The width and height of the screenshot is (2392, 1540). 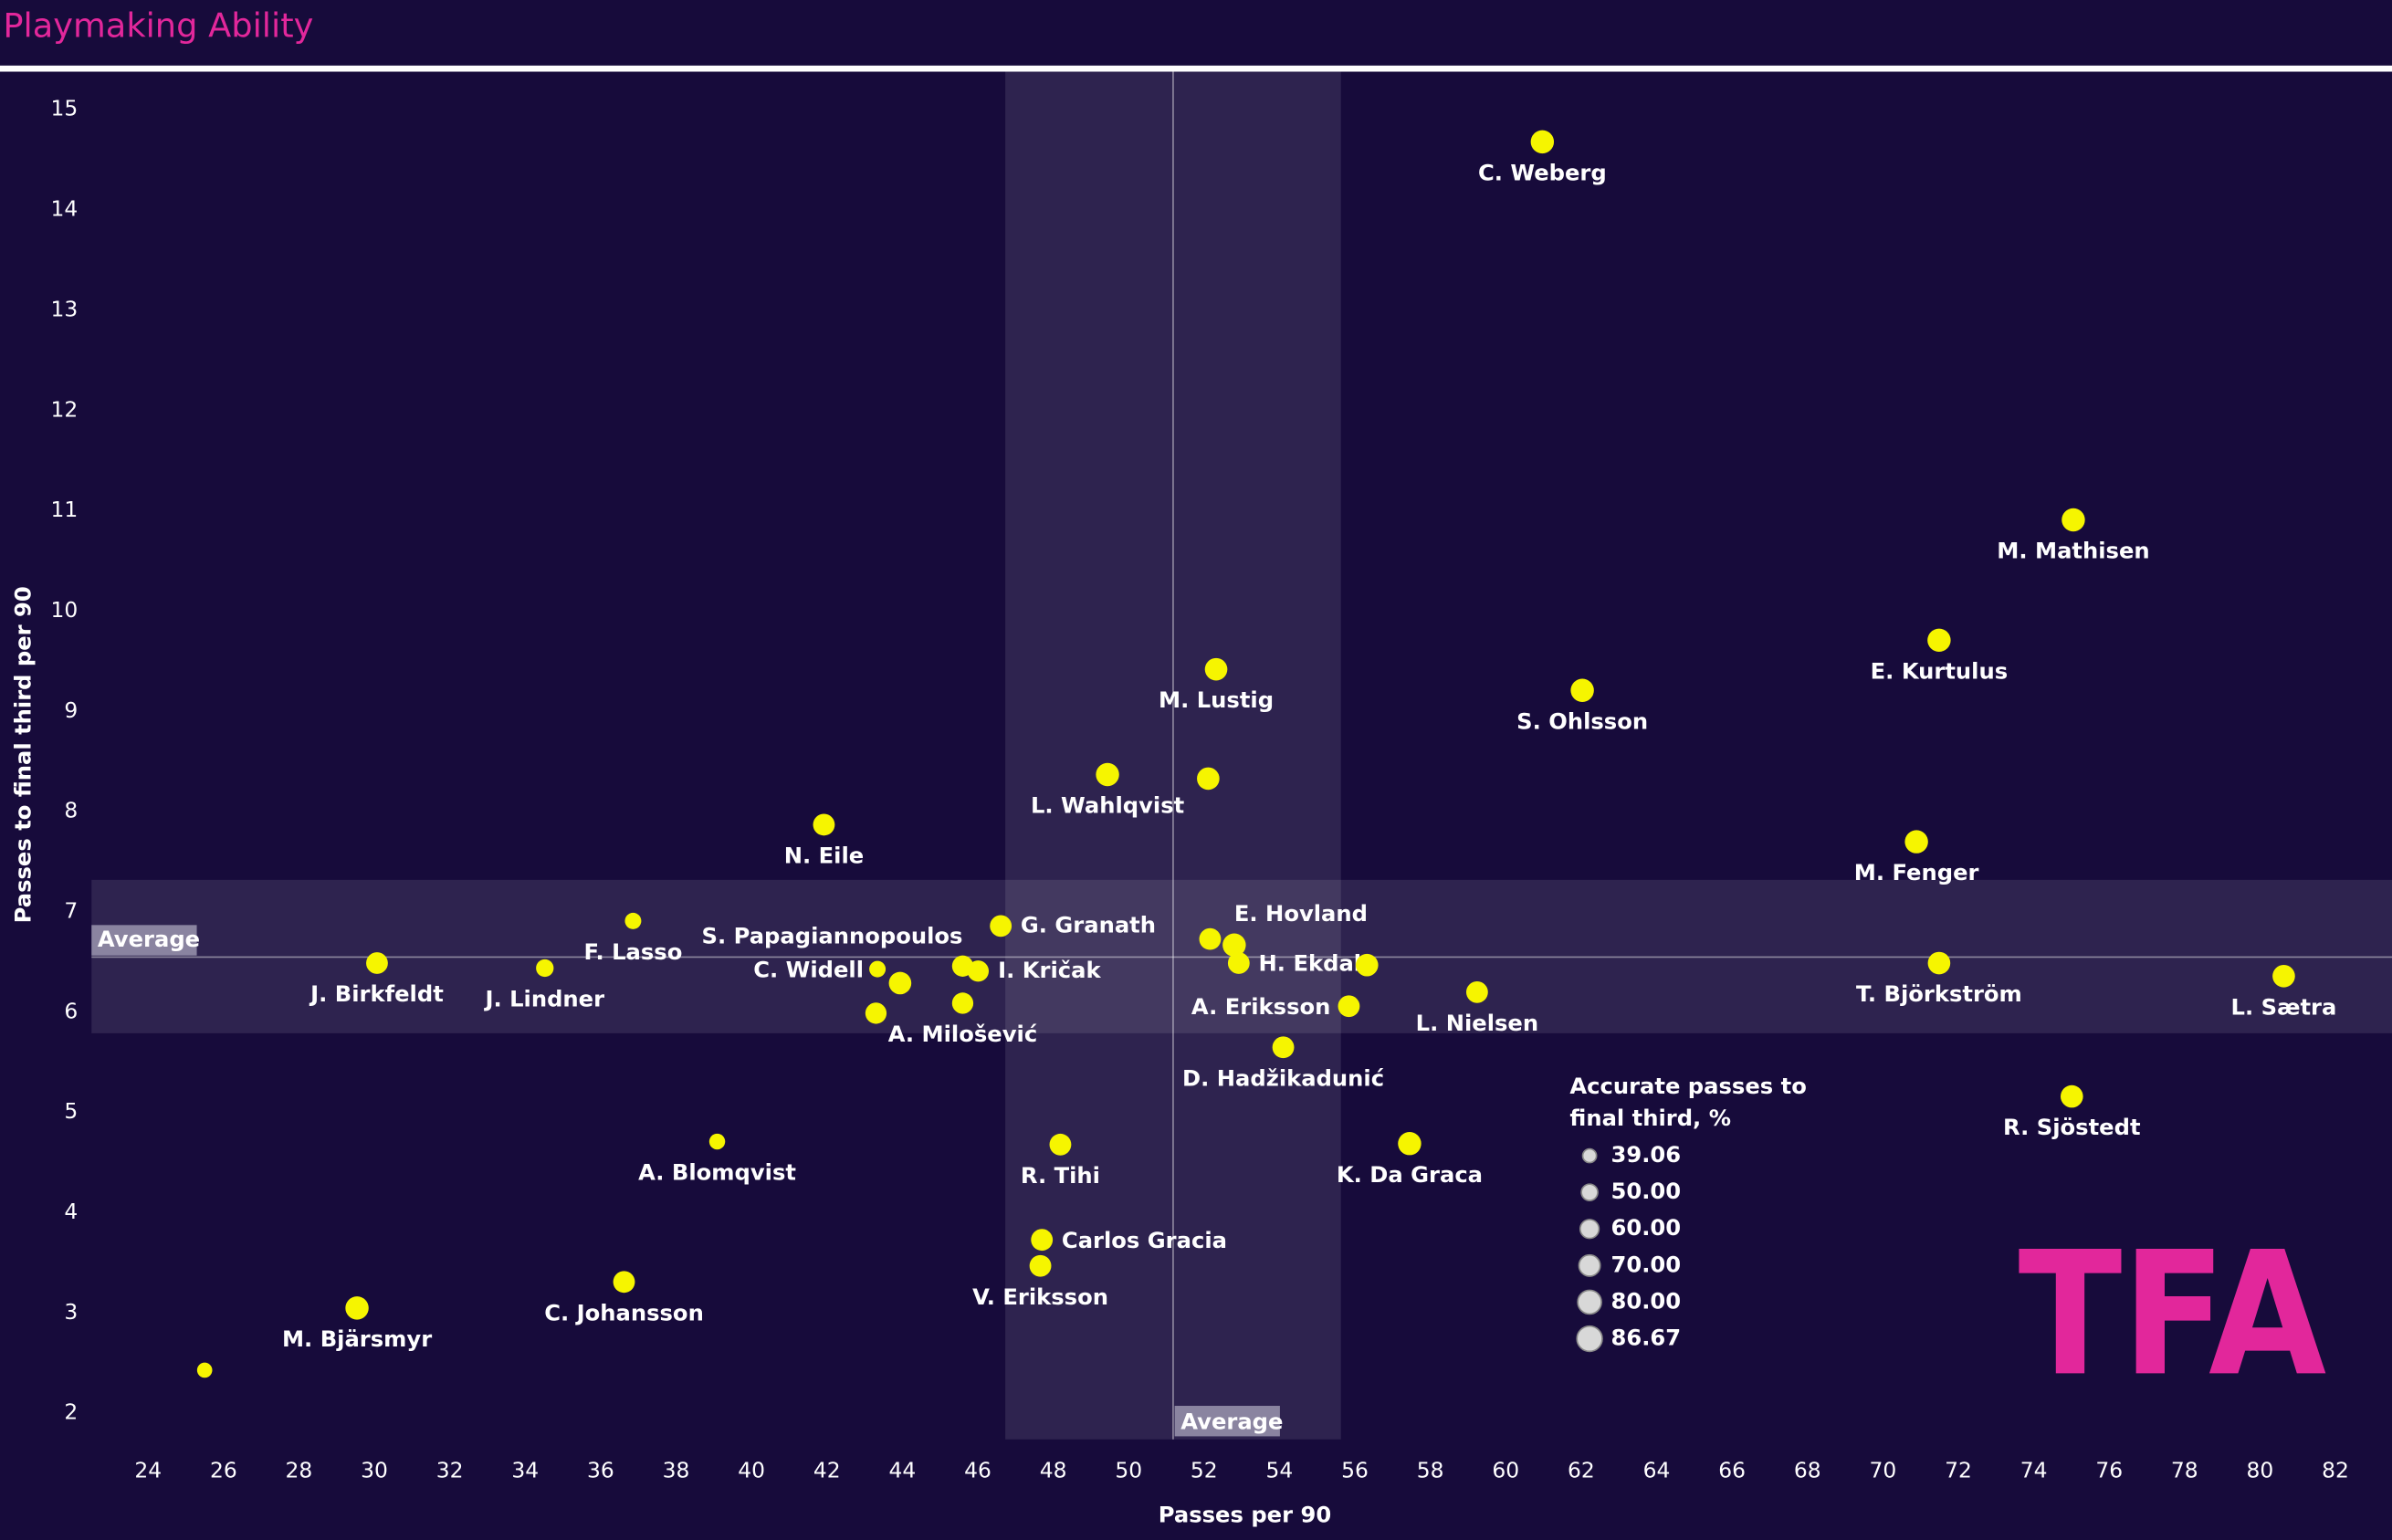 What do you see at coordinates (1882, 1469) in the screenshot?
I see `x-tick-label: 70` at bounding box center [1882, 1469].